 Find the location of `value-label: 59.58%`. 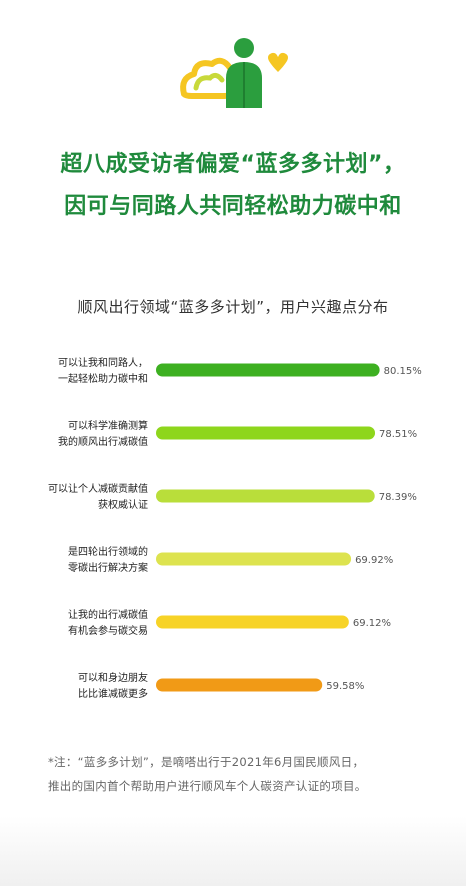

value-label: 59.58% is located at coordinates (345, 686).